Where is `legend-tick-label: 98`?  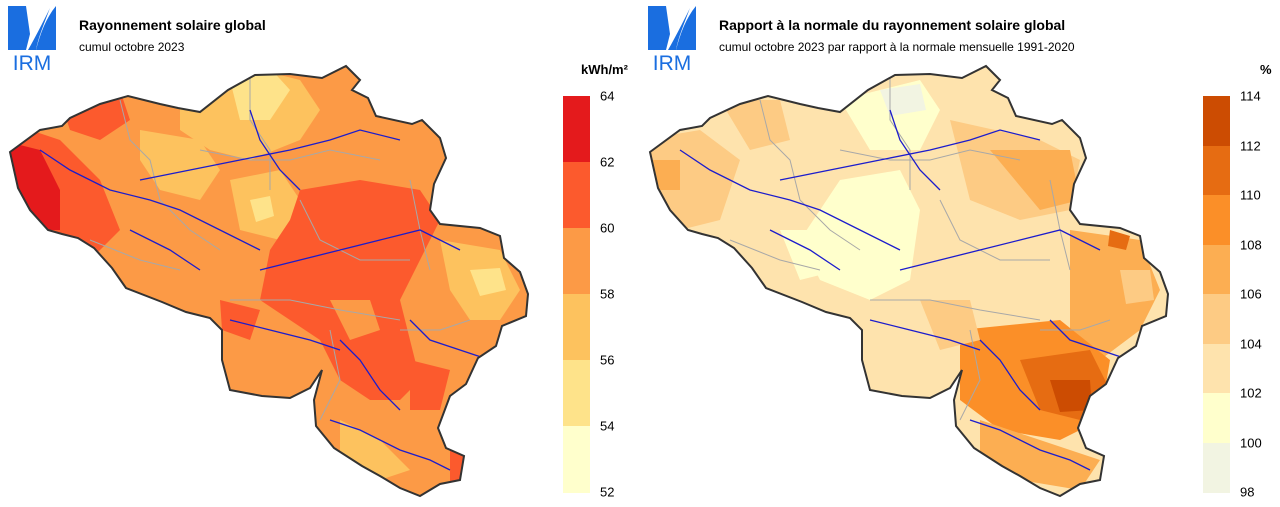
legend-tick-label: 98 is located at coordinates (1247, 492).